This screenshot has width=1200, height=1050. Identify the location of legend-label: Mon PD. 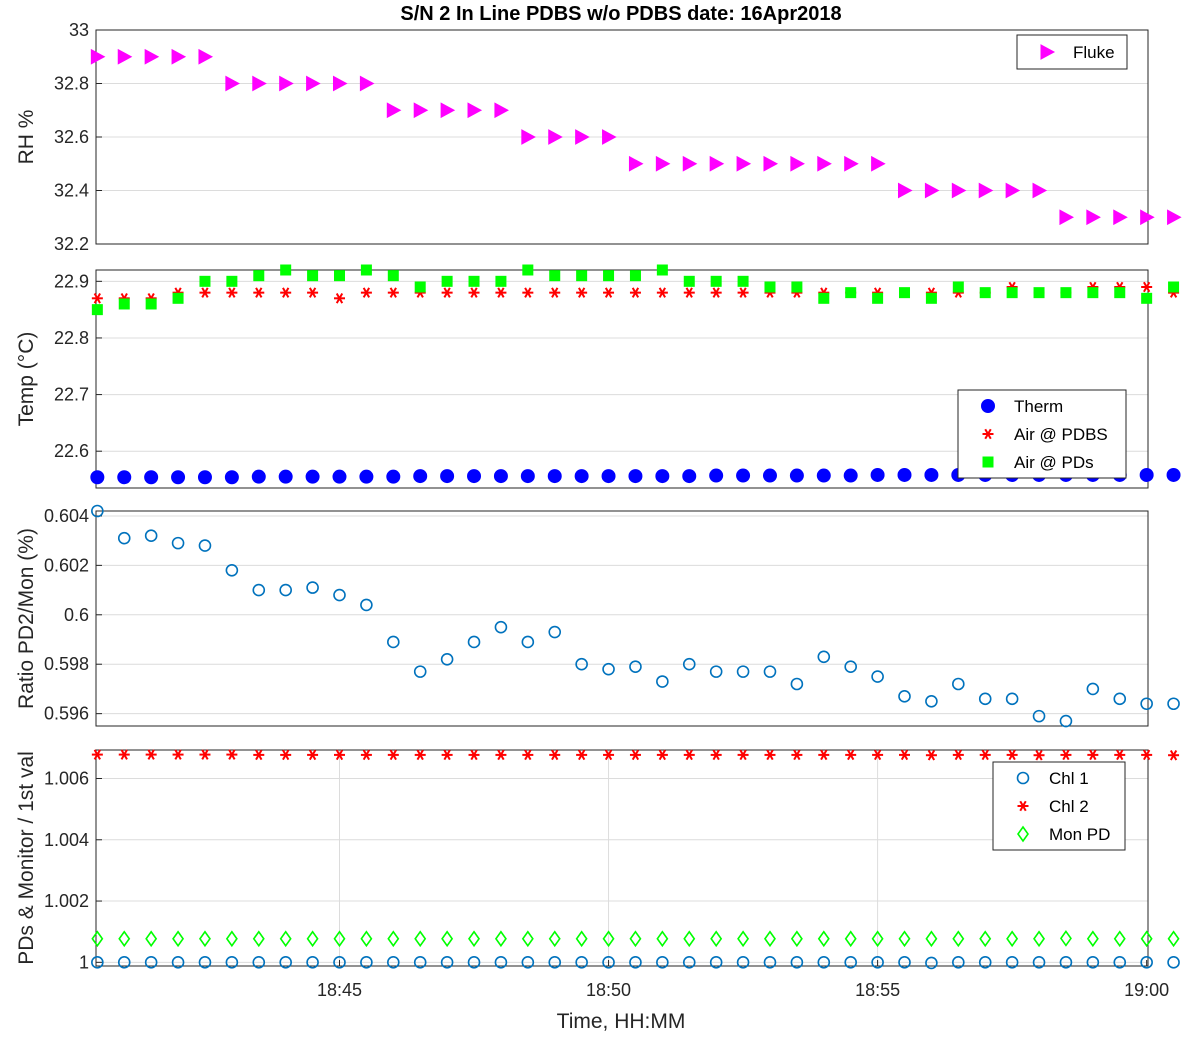
(1079, 834).